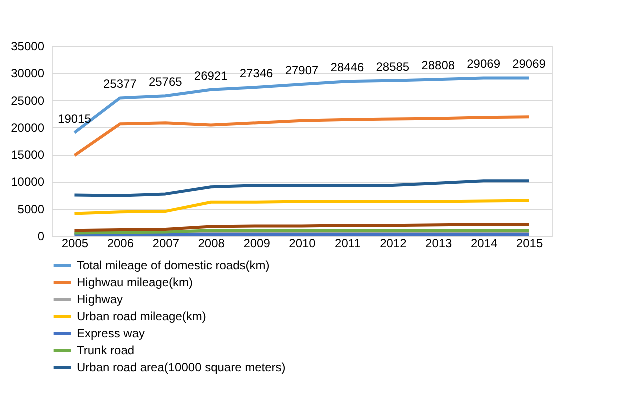  What do you see at coordinates (106, 351) in the screenshot?
I see `legend-label: Trunk road` at bounding box center [106, 351].